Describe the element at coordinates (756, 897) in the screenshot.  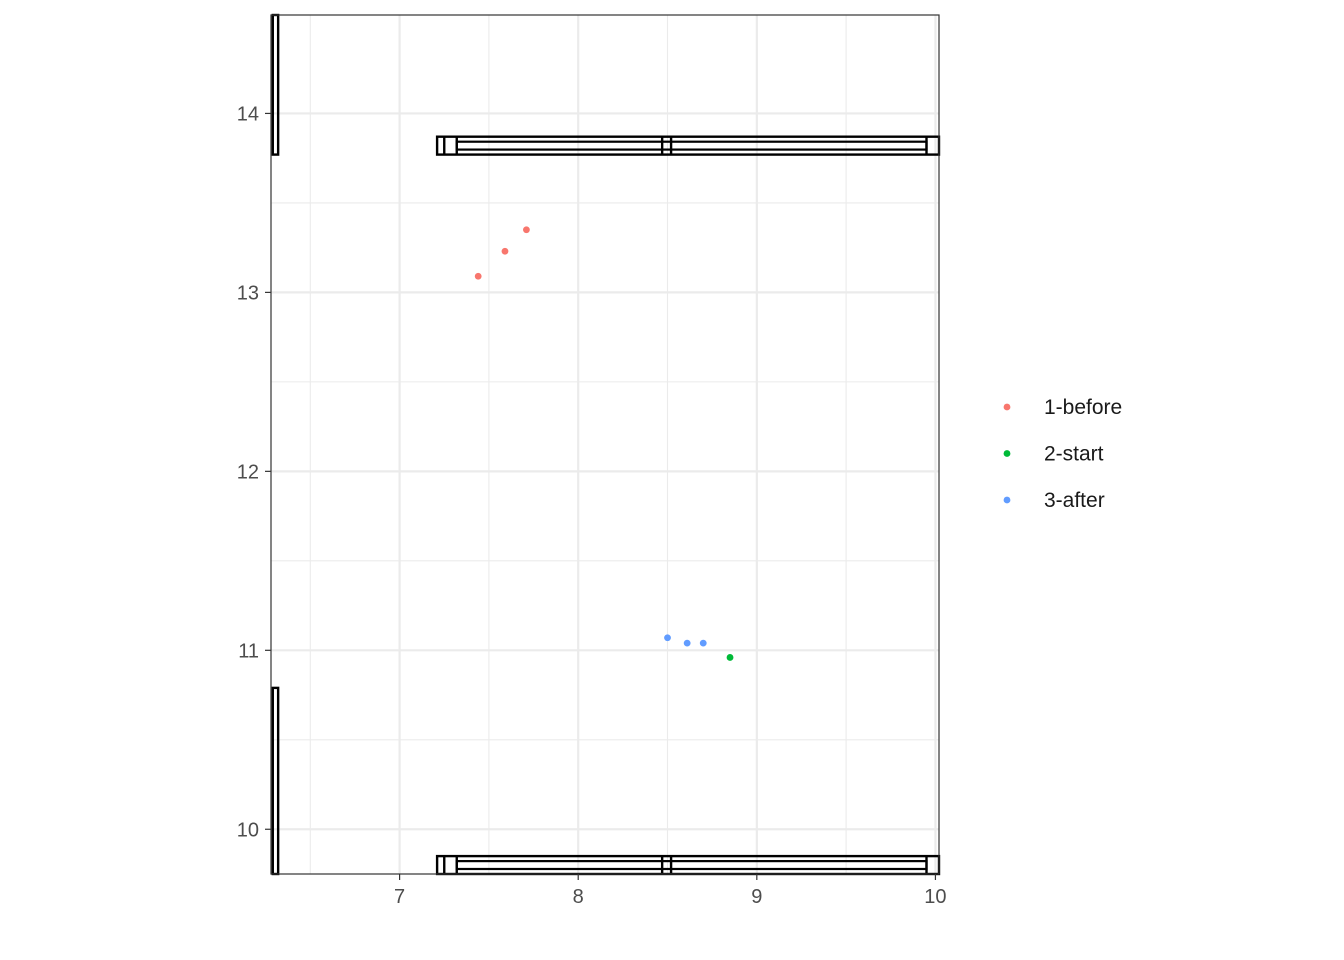
I see `x-tick-label: 9` at that location.